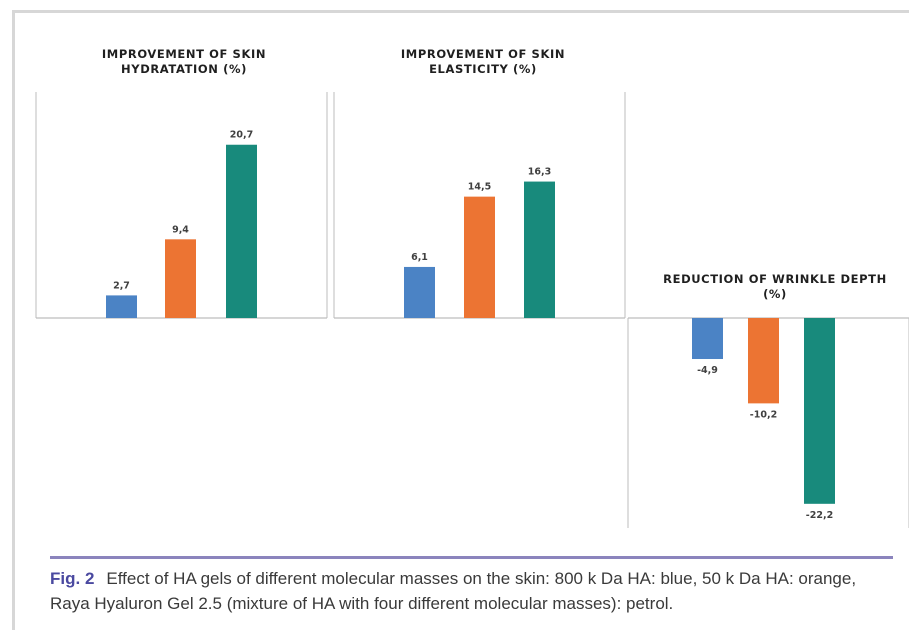 Image resolution: width=909 pixels, height=630 pixels. I want to click on data-label: -22,2, so click(819, 515).